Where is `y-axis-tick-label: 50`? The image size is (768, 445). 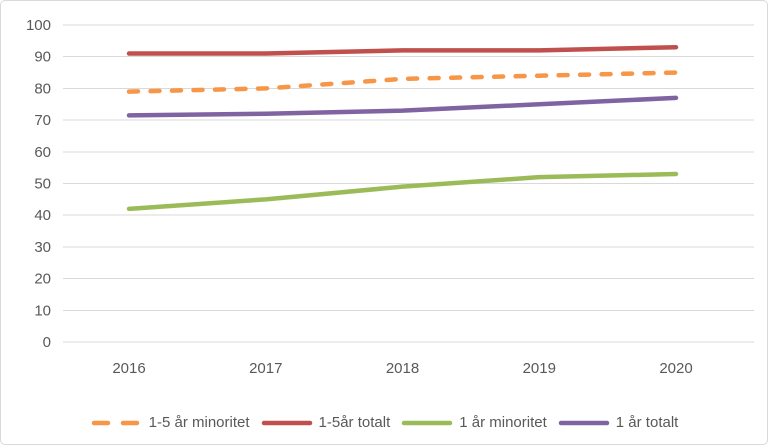
y-axis-tick-label: 50 is located at coordinates (42, 184).